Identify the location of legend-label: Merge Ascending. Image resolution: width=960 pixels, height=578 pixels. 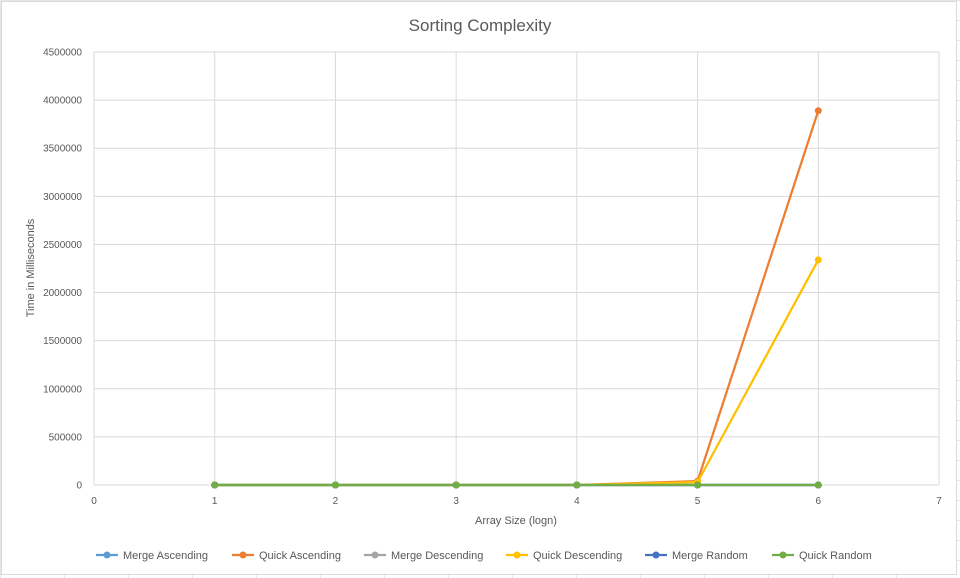
(165, 556).